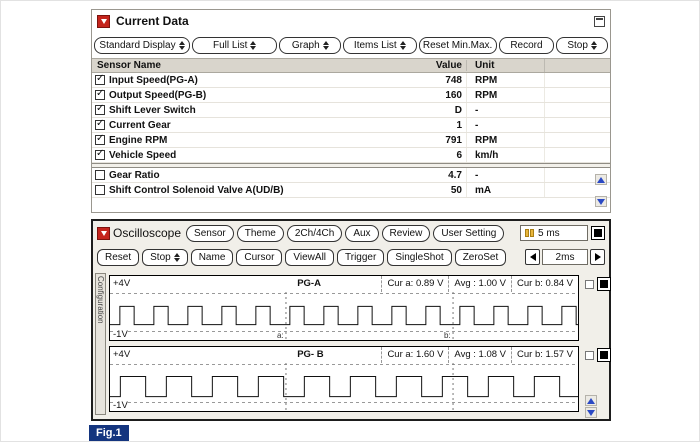 This screenshot has width=700, height=442. I want to click on table-section-divider, so click(351, 165).